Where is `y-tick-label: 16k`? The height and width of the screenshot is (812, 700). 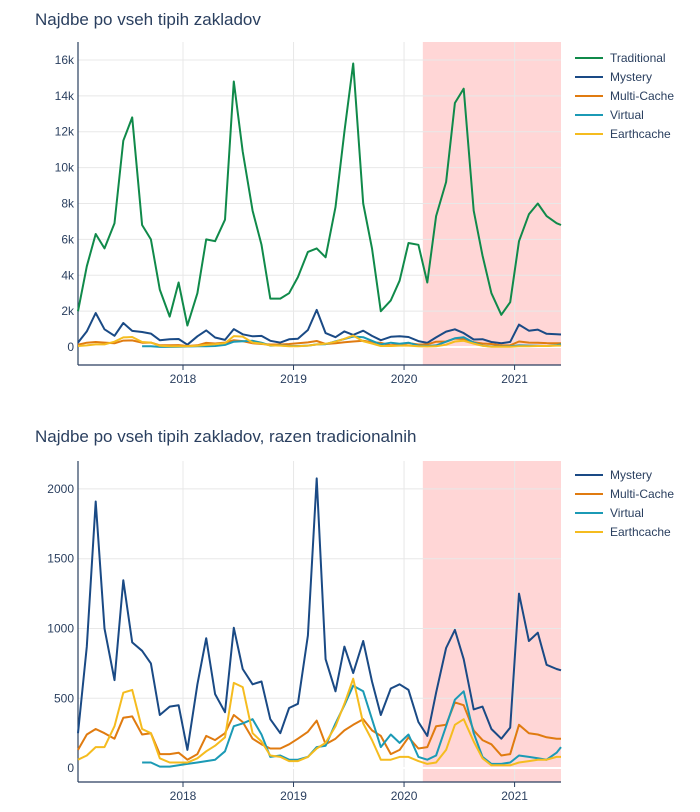
y-tick-label: 16k is located at coordinates (65, 60).